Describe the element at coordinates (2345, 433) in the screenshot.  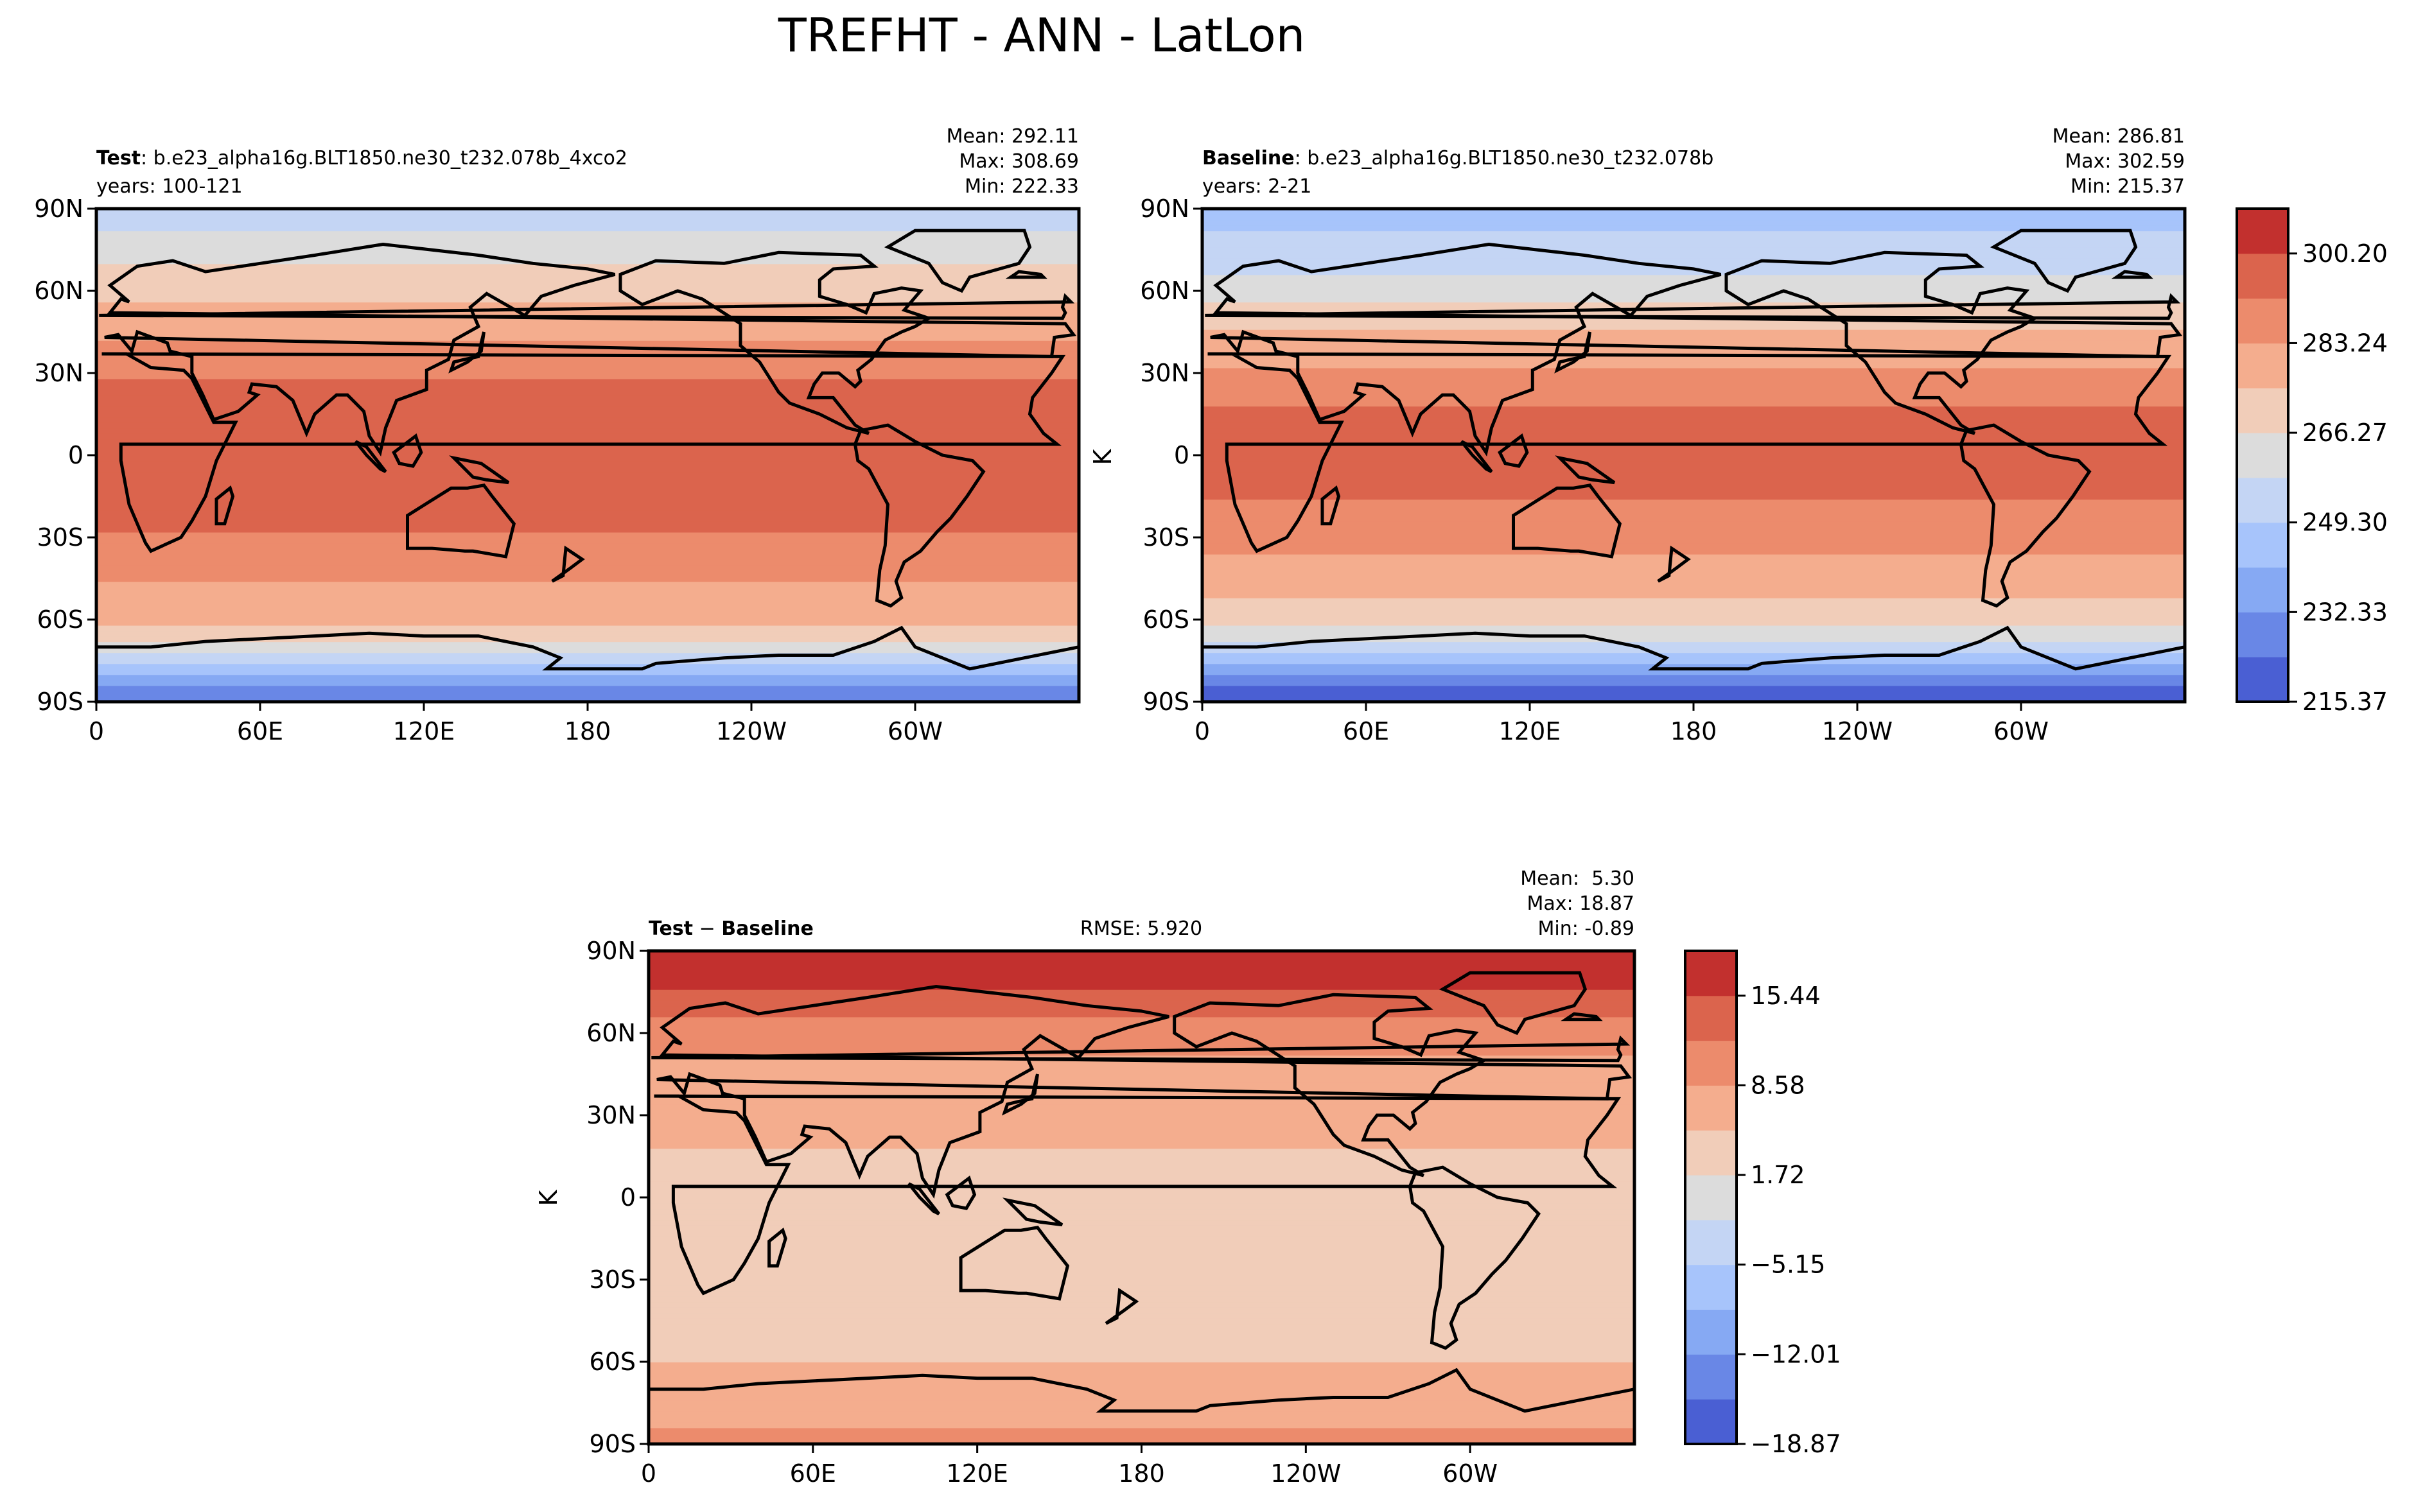
I see `colorbar-tick-label: 266.27` at that location.